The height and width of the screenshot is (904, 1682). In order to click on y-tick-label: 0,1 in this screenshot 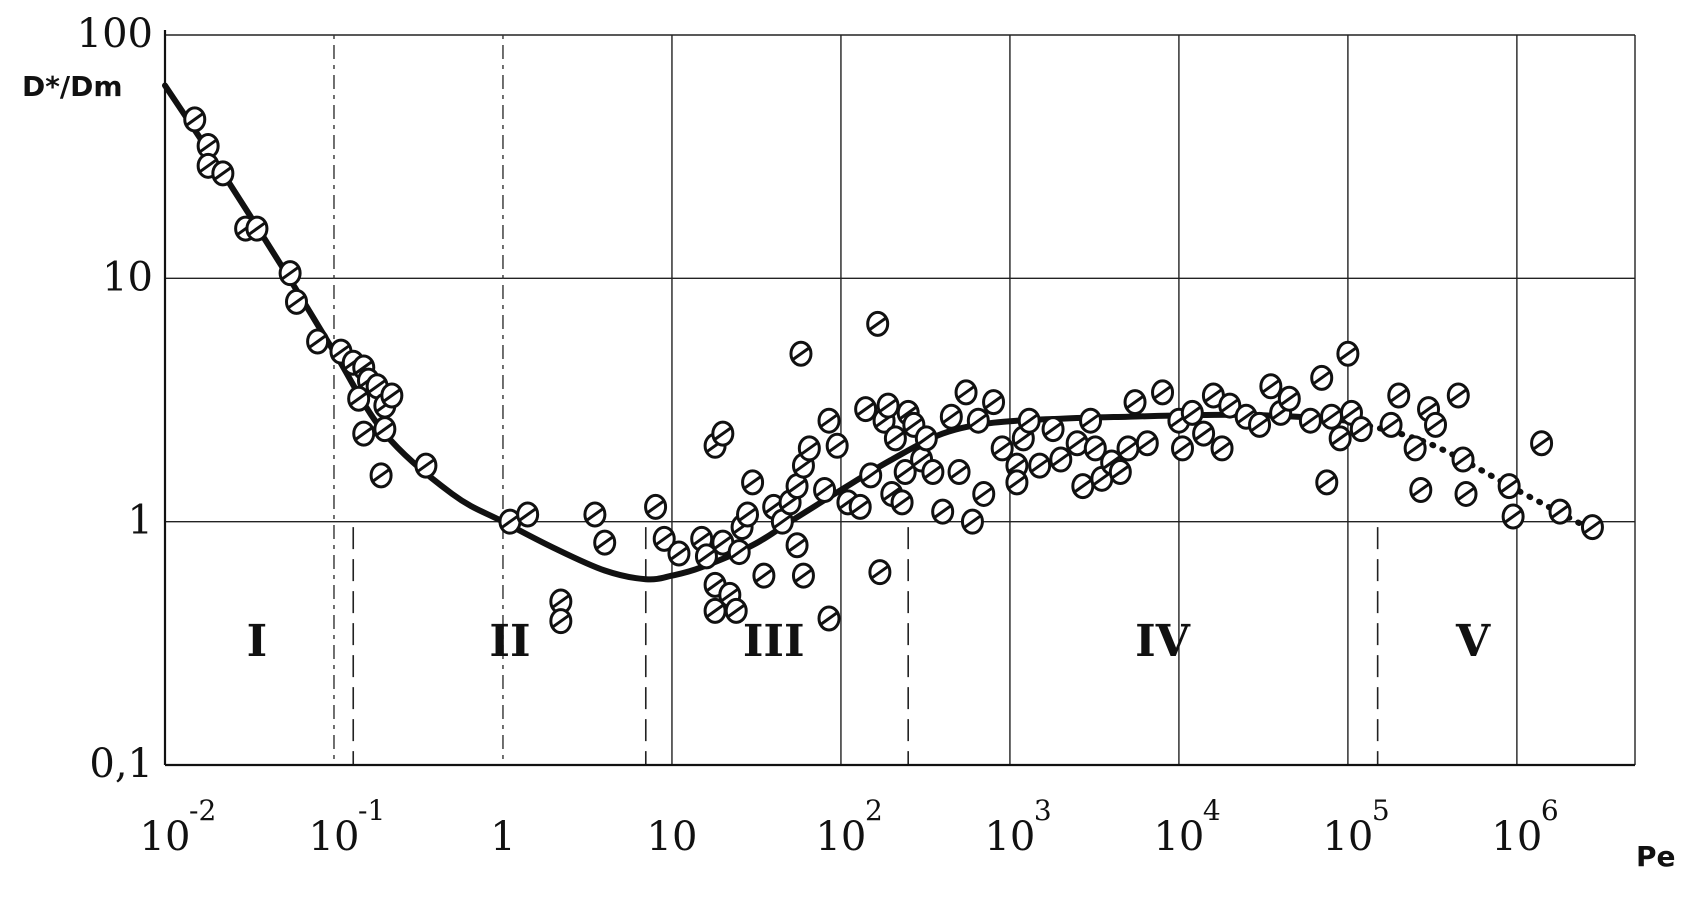, I will do `click(121, 764)`.